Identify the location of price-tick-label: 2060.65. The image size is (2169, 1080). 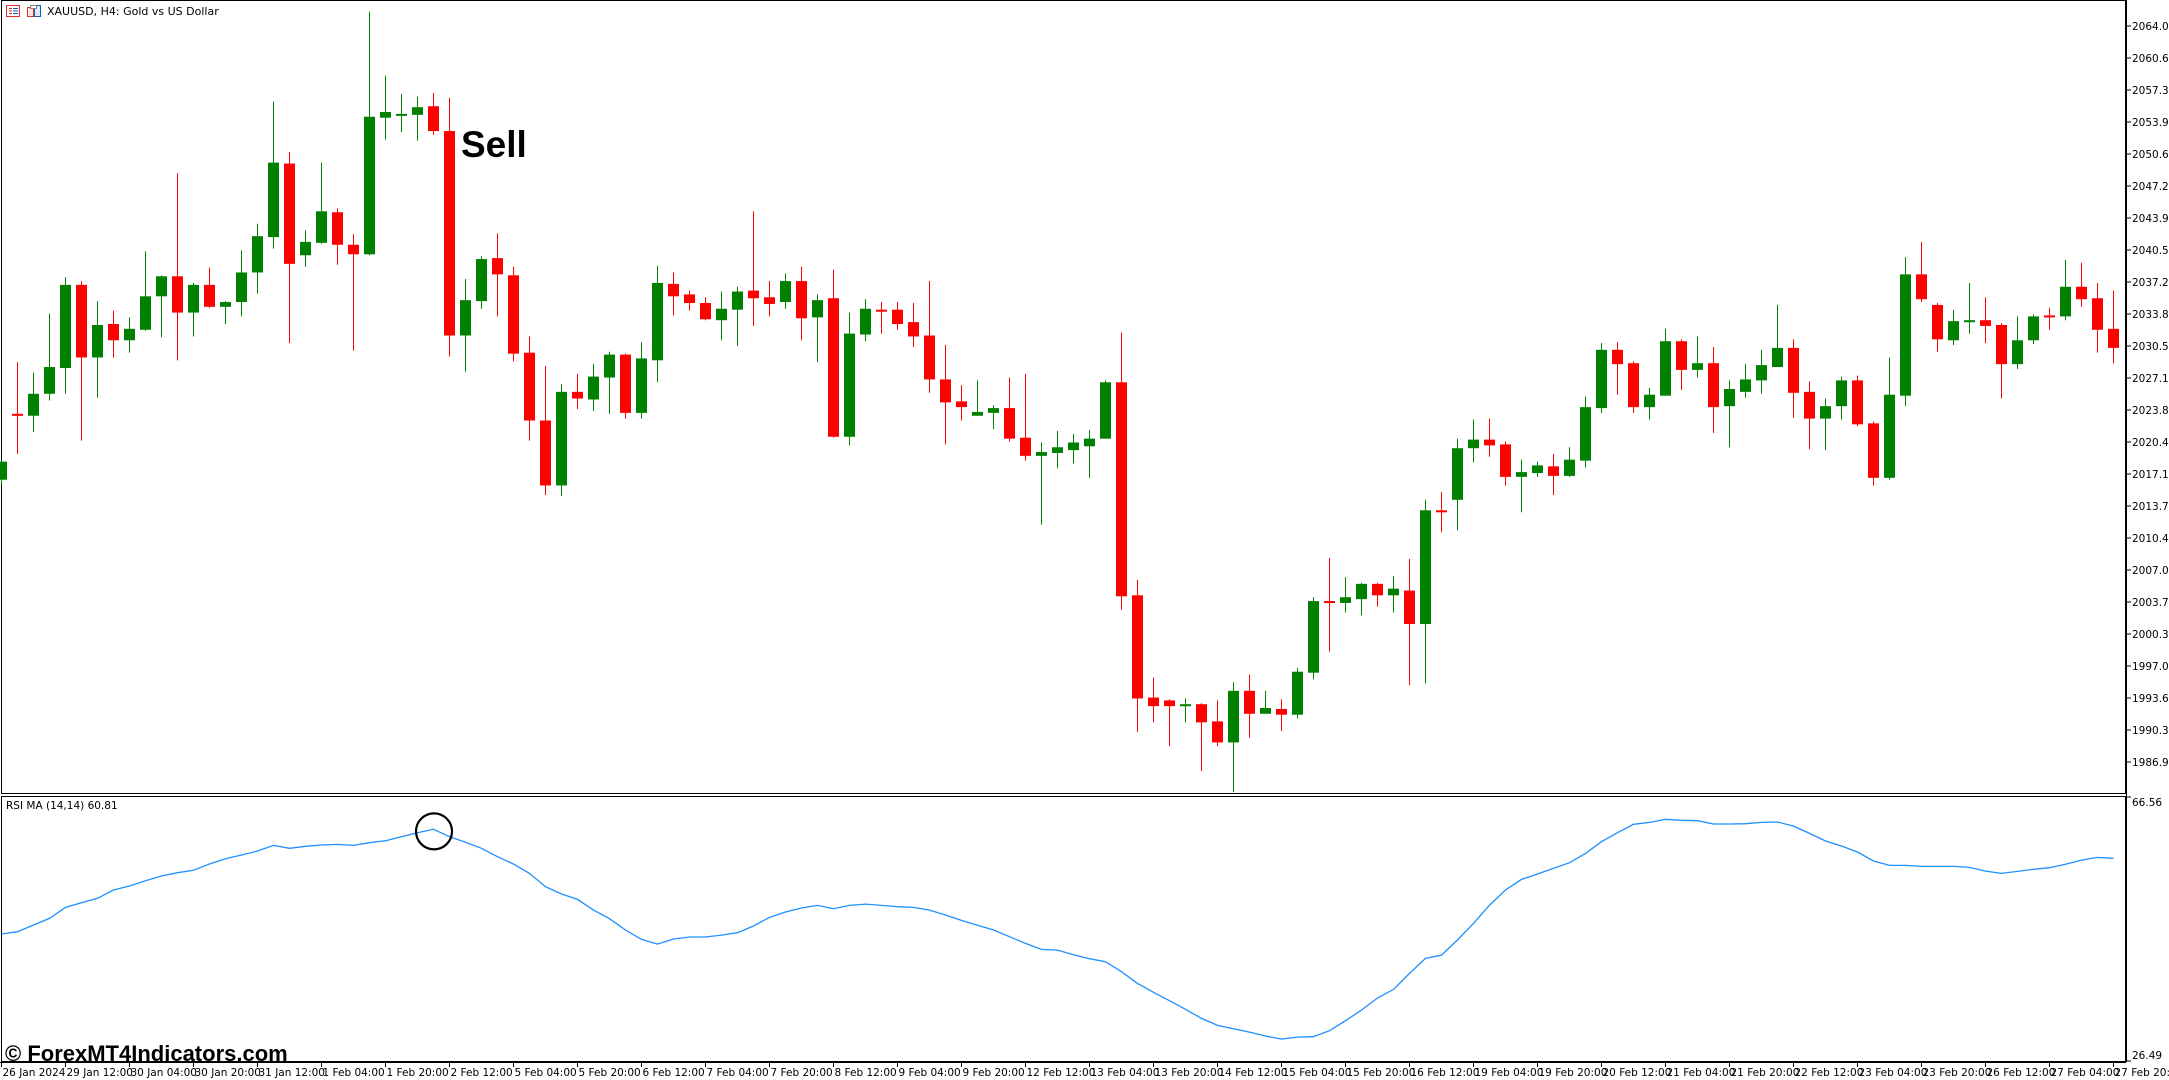
(2150, 59).